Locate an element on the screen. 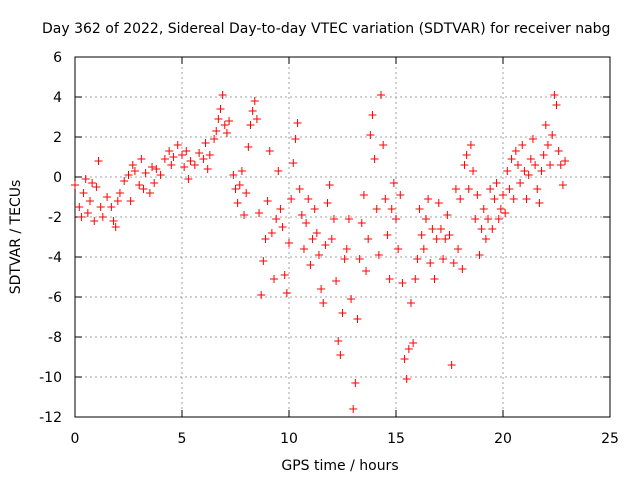  x-tick-label: 25 is located at coordinates (610, 439).